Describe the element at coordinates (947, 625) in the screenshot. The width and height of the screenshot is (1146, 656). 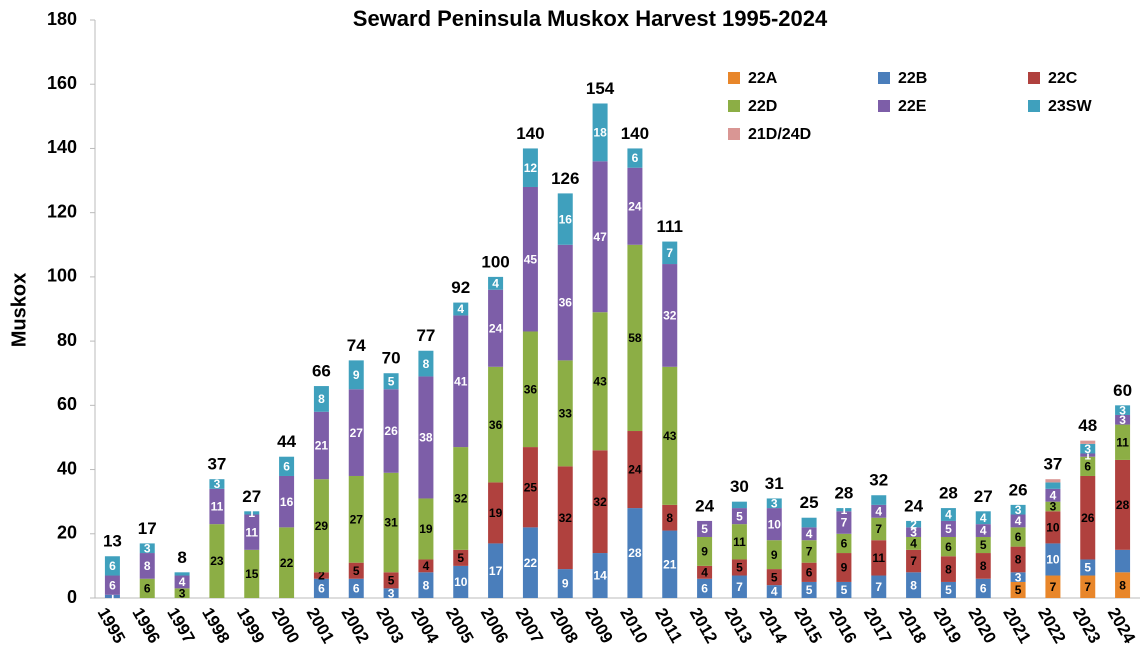
I see `x-tick-label: 2019` at that location.